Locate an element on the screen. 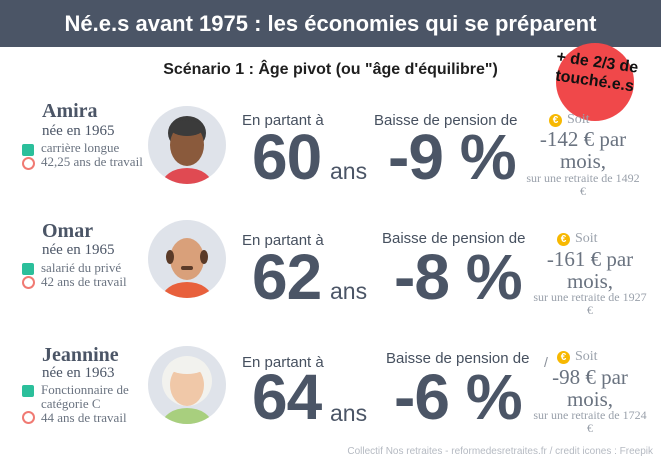  person-born: née en 1963 is located at coordinates (78, 373).